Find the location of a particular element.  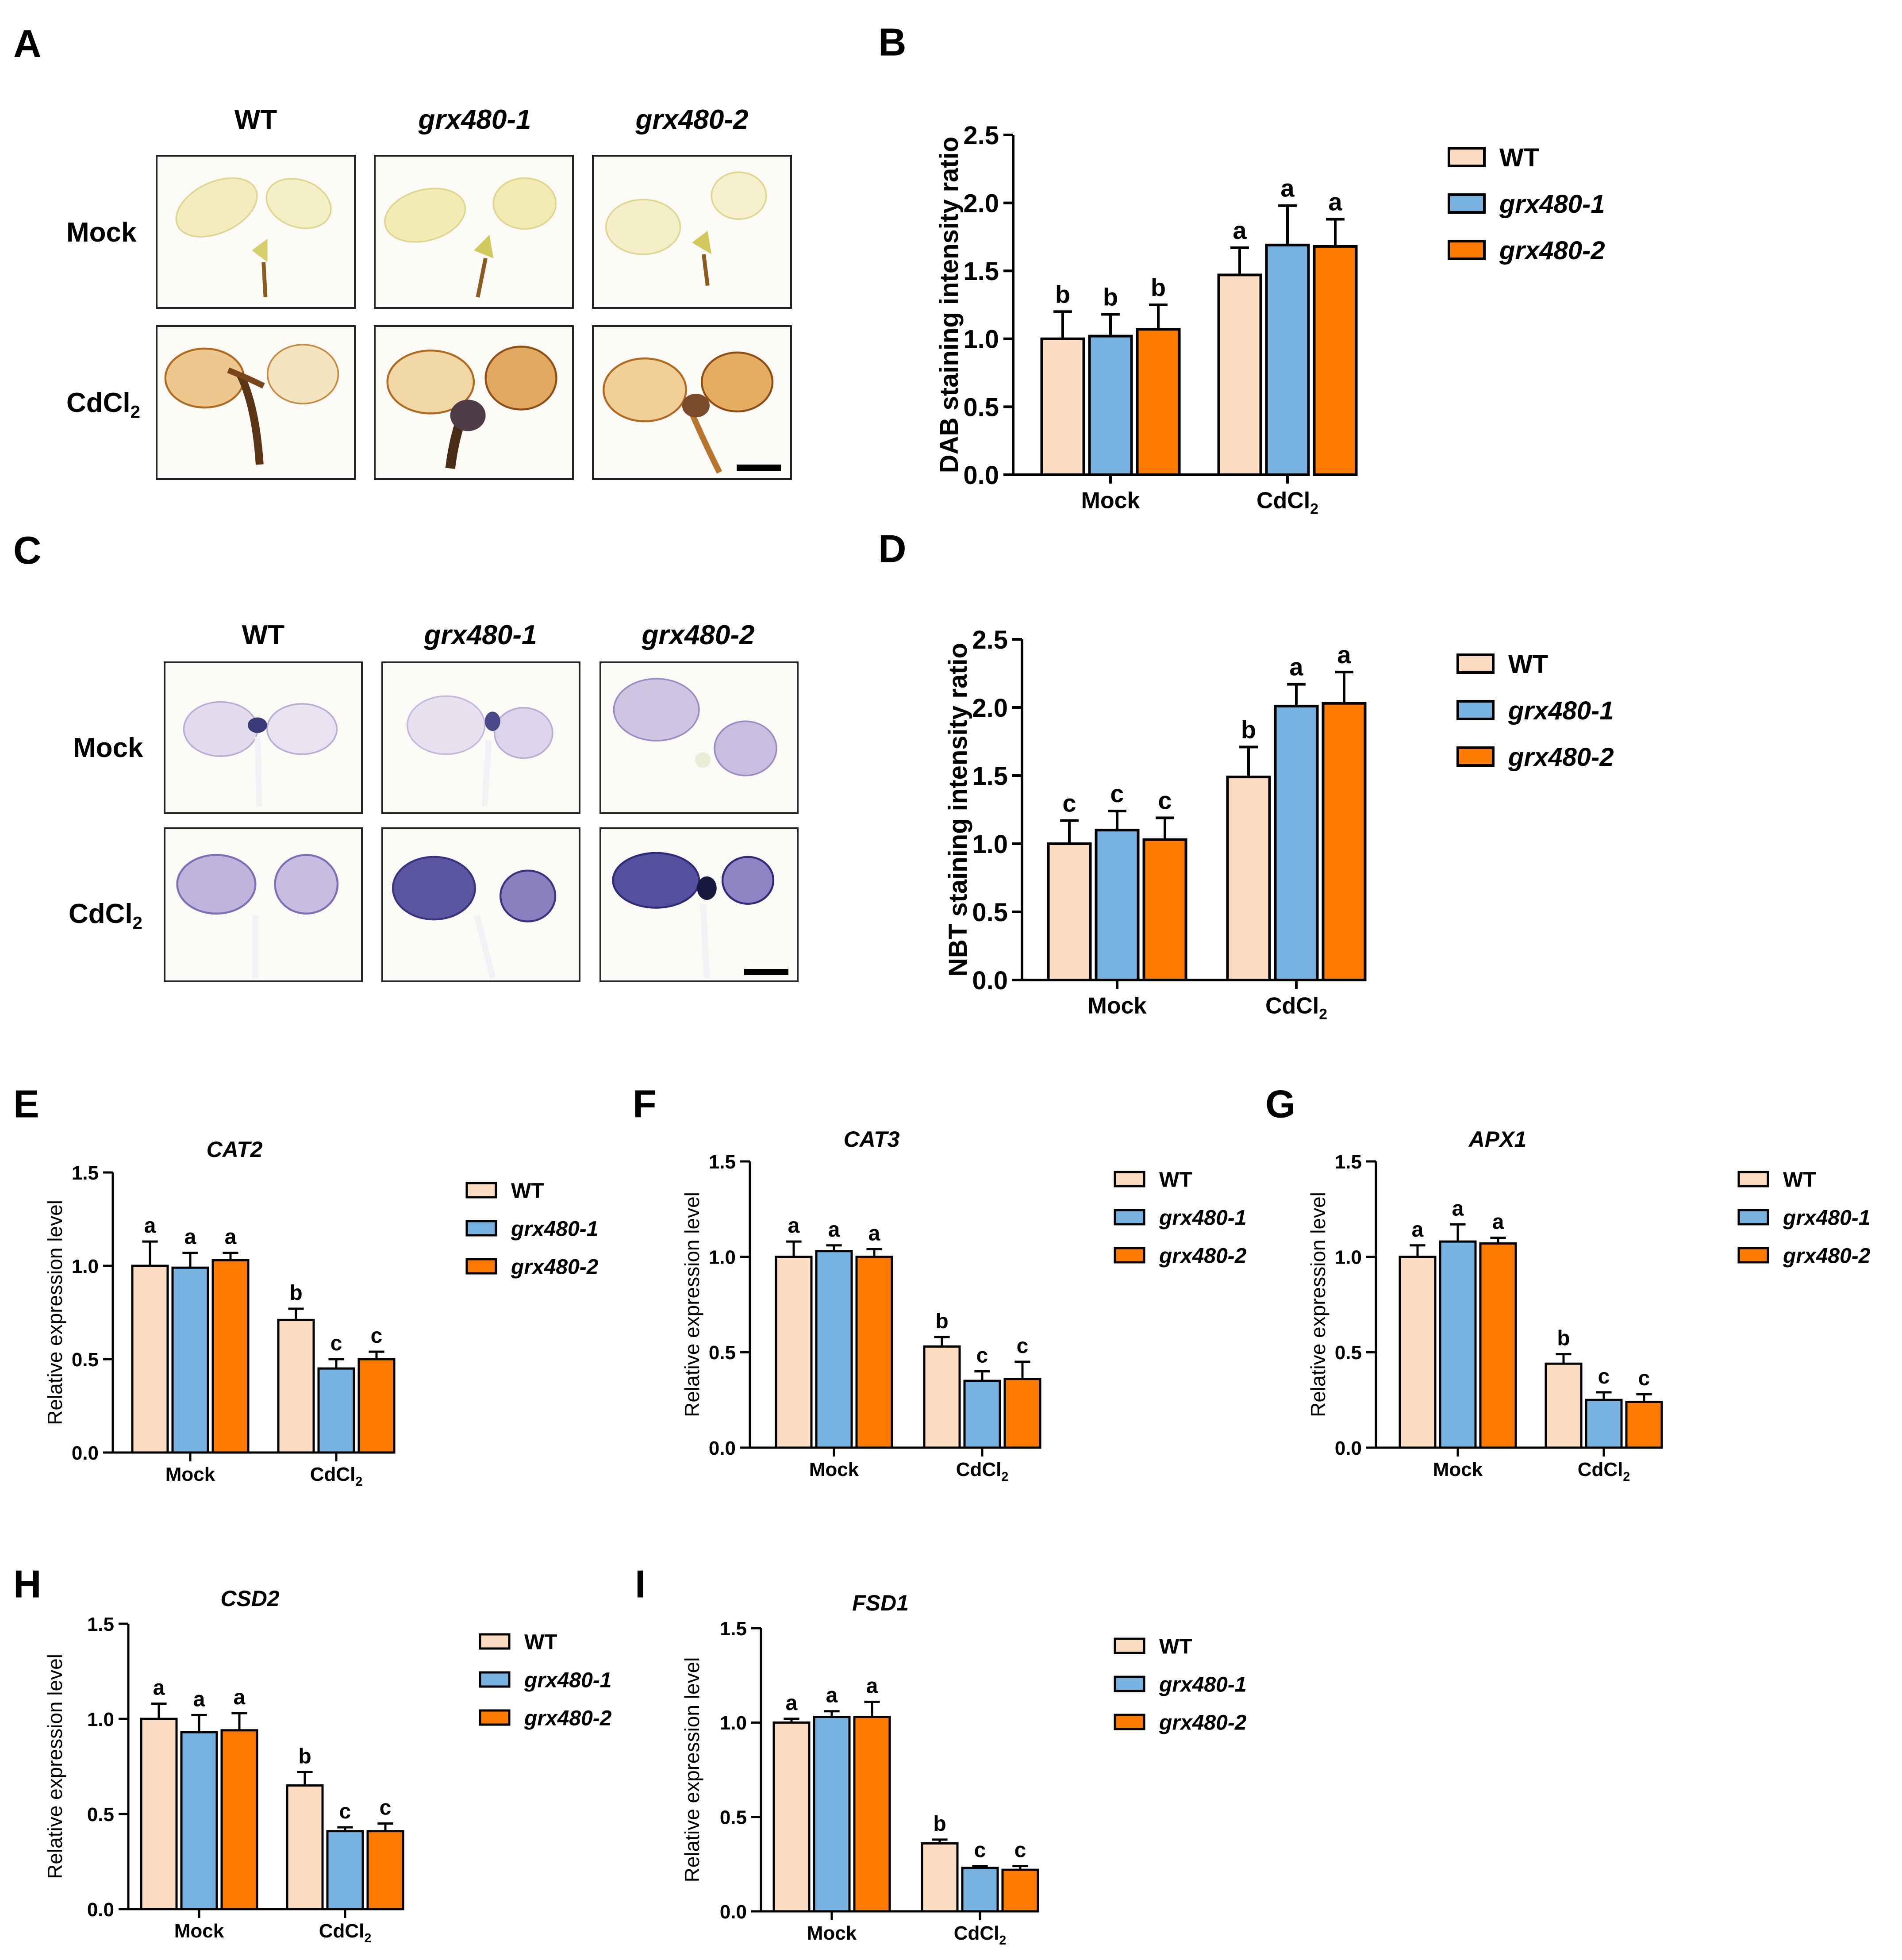

panel-label-d: D is located at coordinates (893, 548).